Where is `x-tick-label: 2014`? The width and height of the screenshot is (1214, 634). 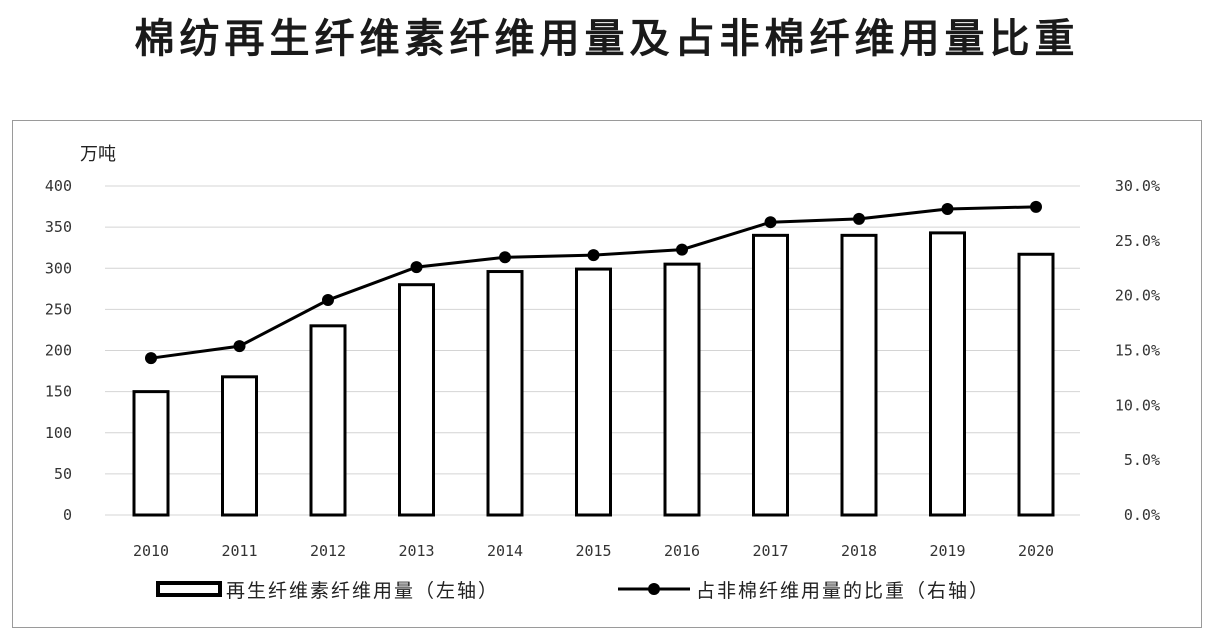
x-tick-label: 2014 is located at coordinates (505, 551).